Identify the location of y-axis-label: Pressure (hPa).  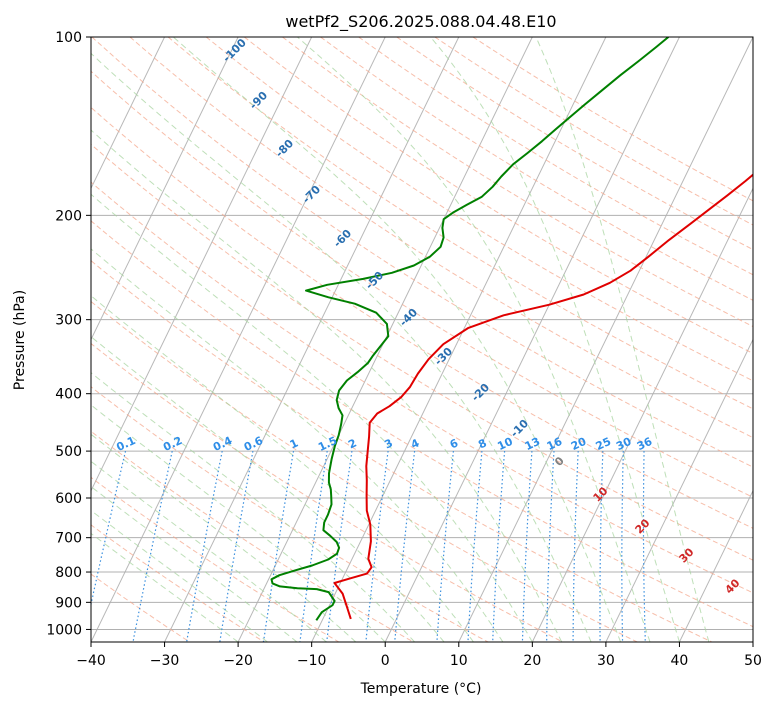
(20, 340).